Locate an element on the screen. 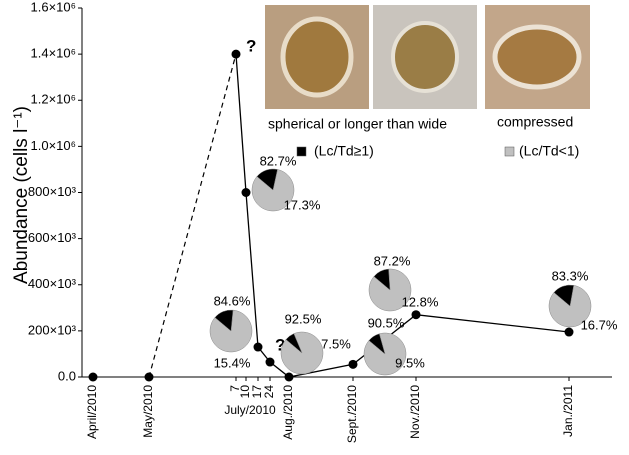 The width and height of the screenshot is (629, 455). pie-label: 17.3% is located at coordinates (302, 204).